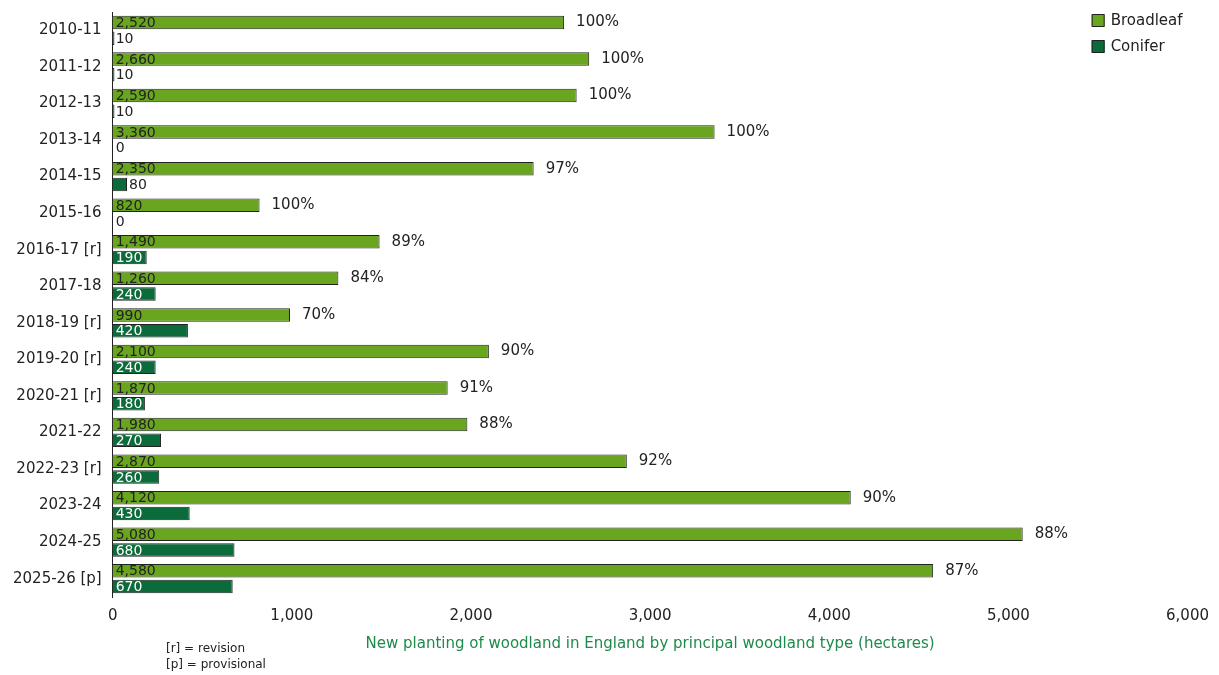 The width and height of the screenshot is (1219, 675). Describe the element at coordinates (135, 533) in the screenshot. I see `data-label: 5,080` at that location.